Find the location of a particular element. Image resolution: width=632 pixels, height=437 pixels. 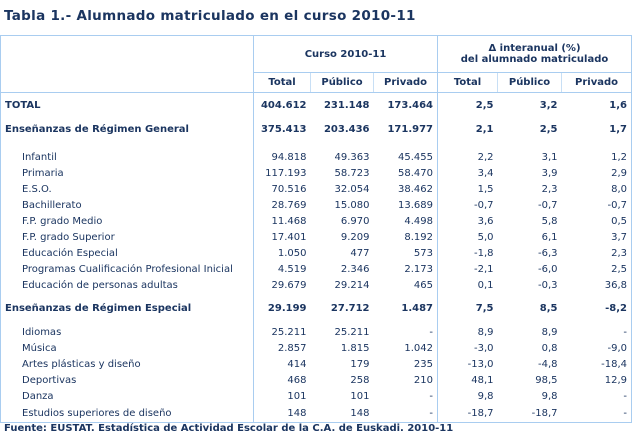

table-row: Primaria 117.193 58.723 58.470 3,4 3,9 2,9 is located at coordinates (316, 173).